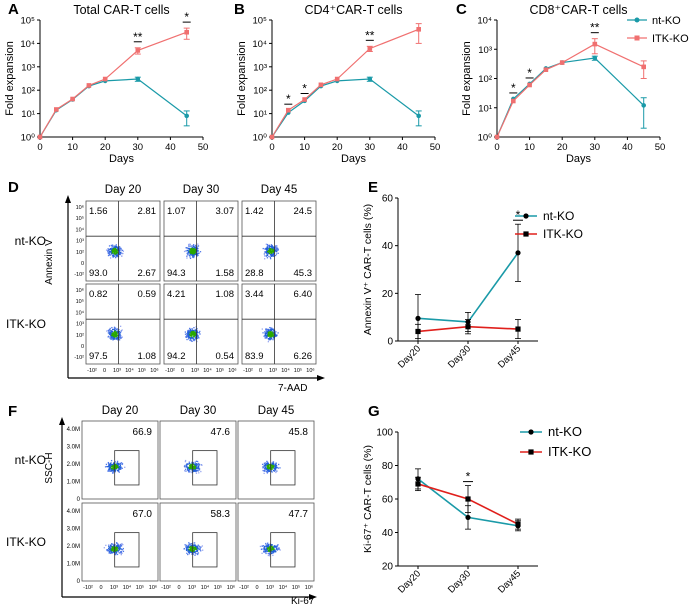  What do you see at coordinates (143, 432) in the screenshot?
I see `gate-value: 66.9` at bounding box center [143, 432].